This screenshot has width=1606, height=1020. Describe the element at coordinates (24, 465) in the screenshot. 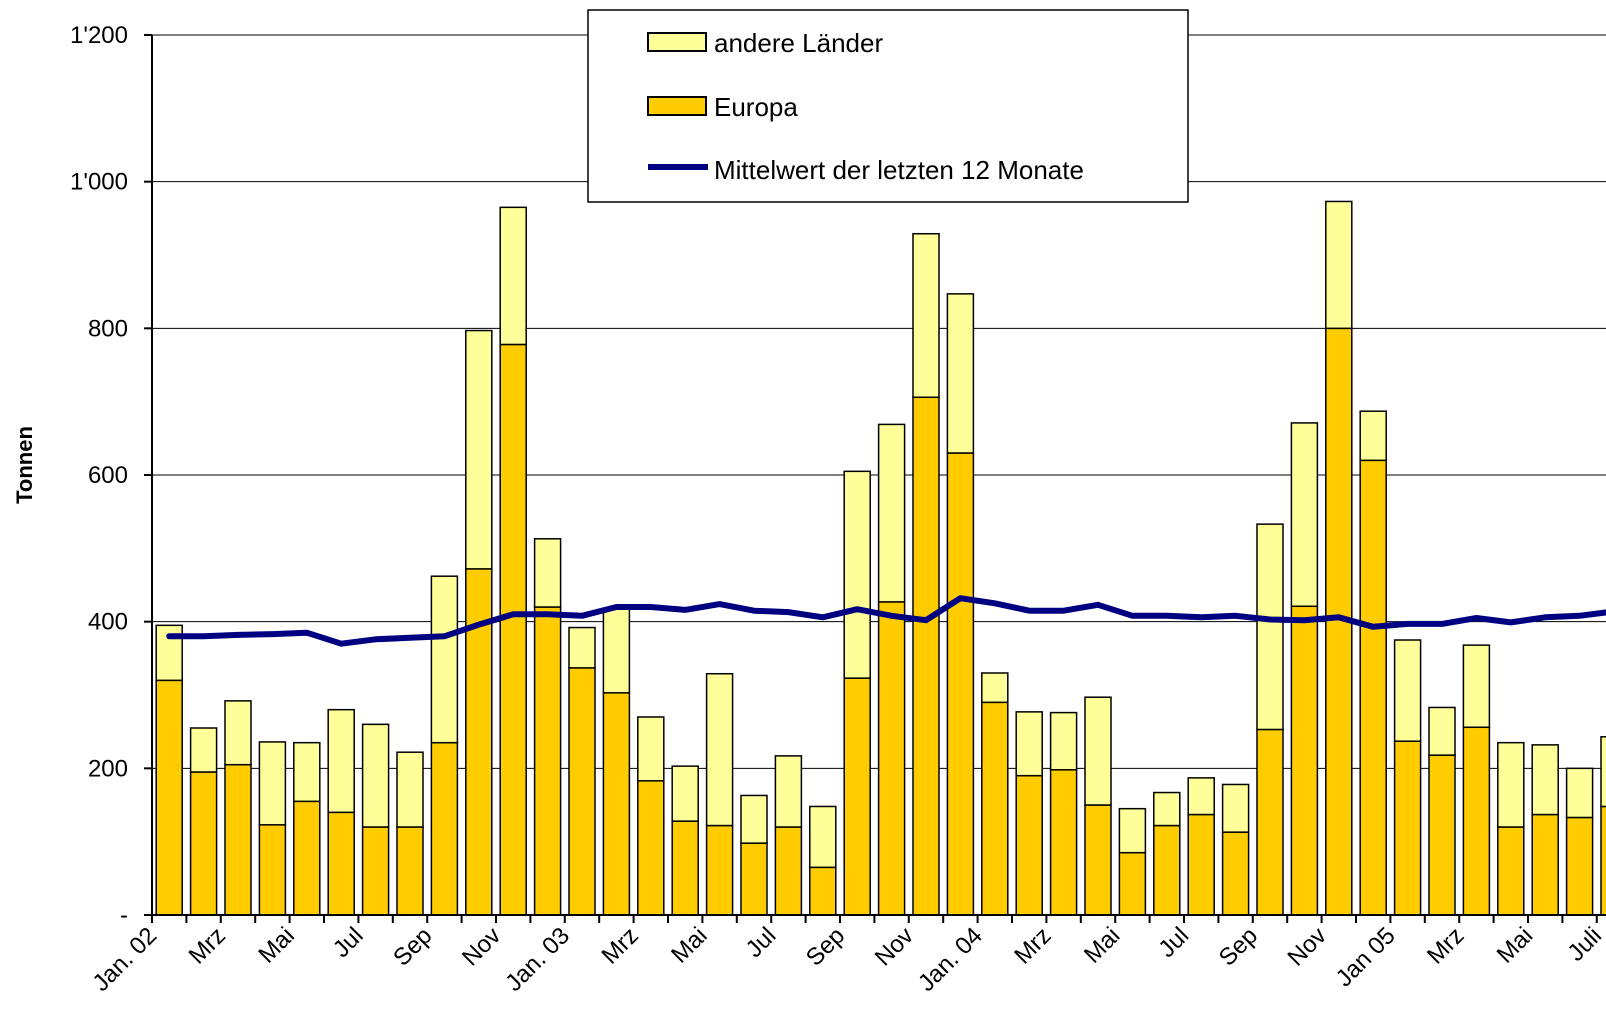

I see `y-axis-title: Tonnen` at that location.